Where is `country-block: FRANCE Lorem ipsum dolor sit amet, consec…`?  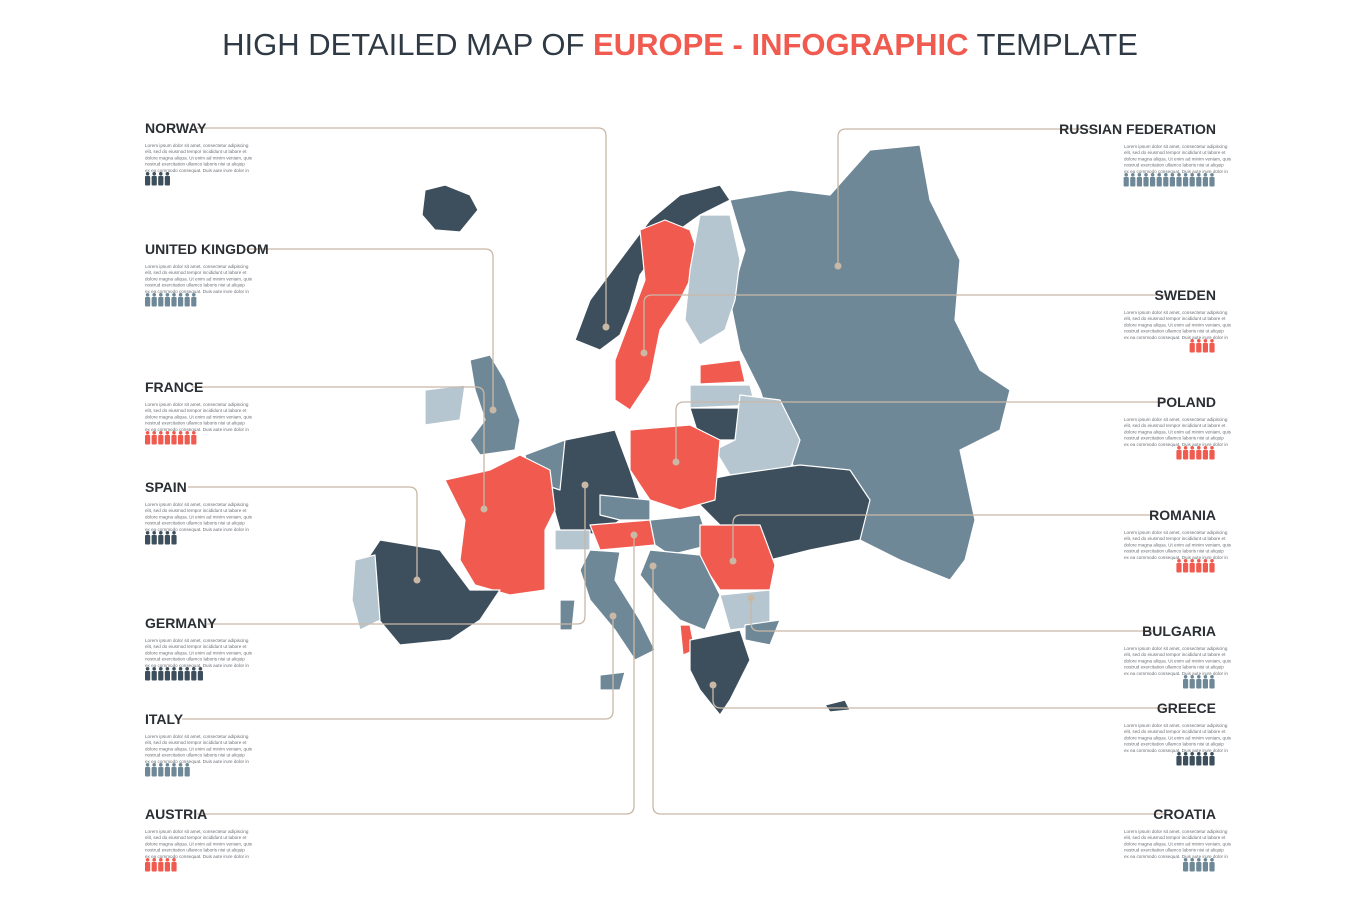
country-block: FRANCE Lorem ipsum dolor sit amet, consec… is located at coordinates (199, 412).